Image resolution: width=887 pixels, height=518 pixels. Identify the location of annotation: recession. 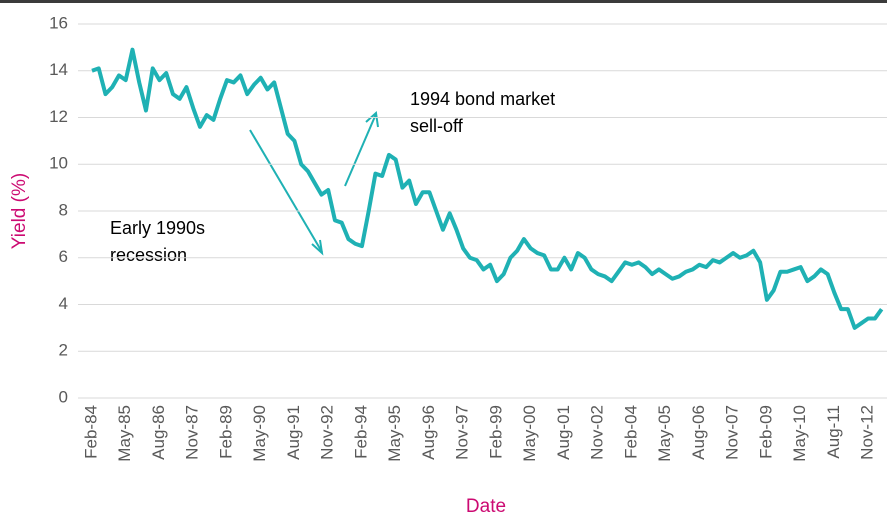
(148, 255).